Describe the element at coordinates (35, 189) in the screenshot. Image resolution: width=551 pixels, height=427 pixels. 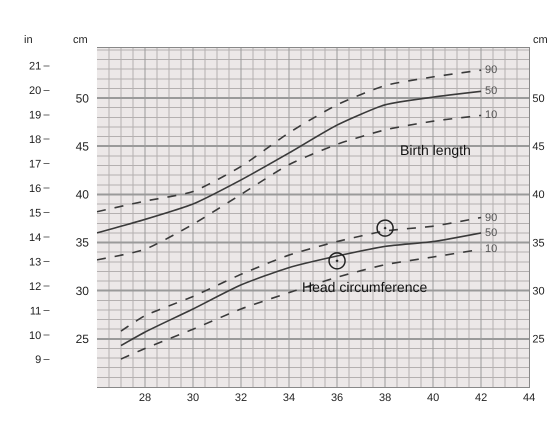
I see `y2-tick-label: 16` at that location.